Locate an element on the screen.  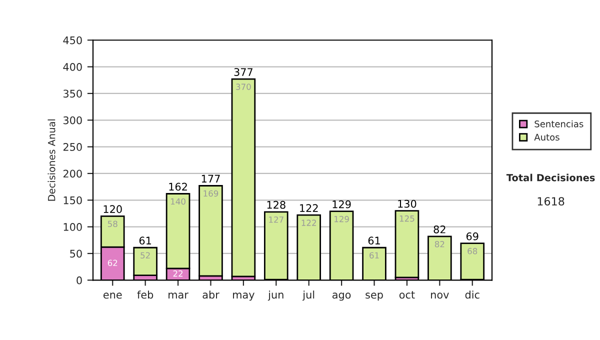
x-tick-label: abr is located at coordinates (211, 294).